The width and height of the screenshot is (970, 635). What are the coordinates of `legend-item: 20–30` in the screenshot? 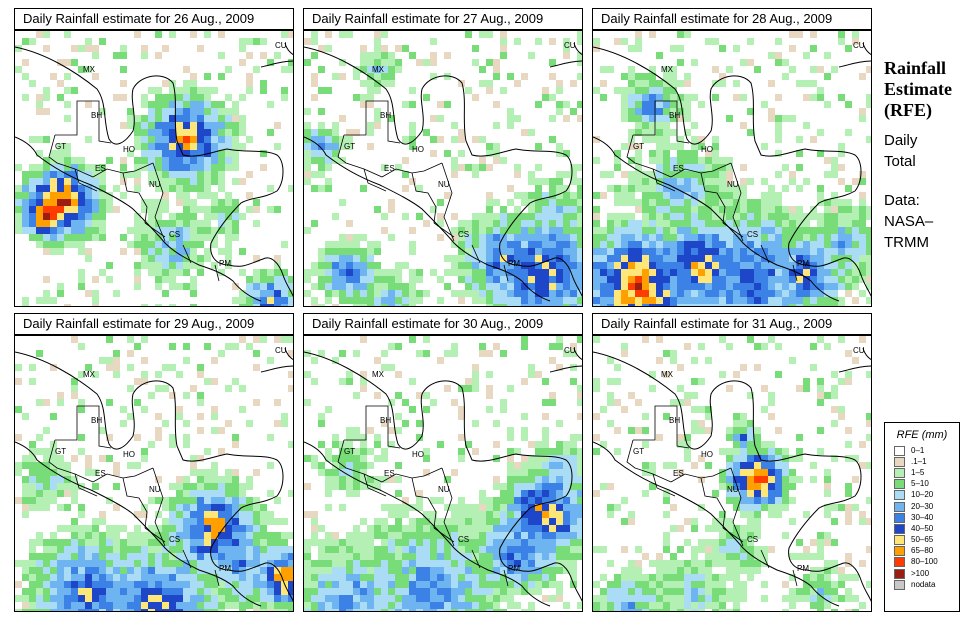 It's located at (922, 506).